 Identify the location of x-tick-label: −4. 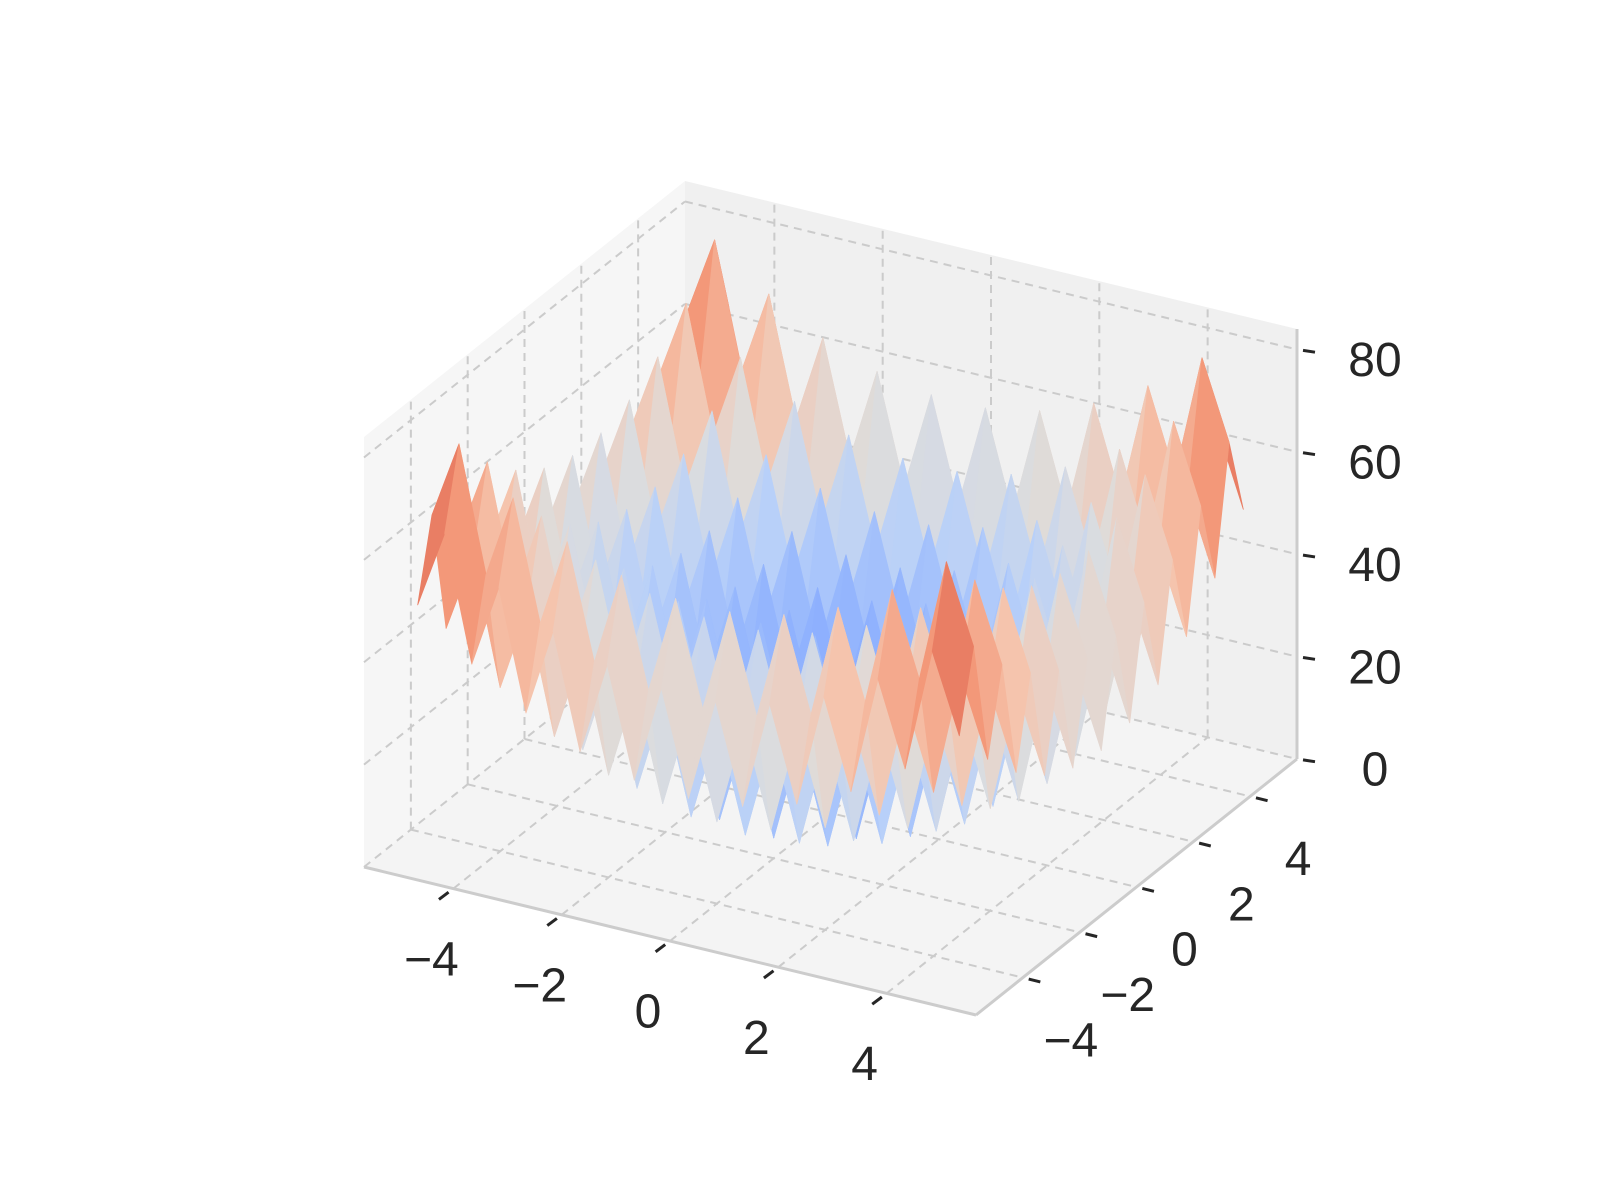
(431, 959).